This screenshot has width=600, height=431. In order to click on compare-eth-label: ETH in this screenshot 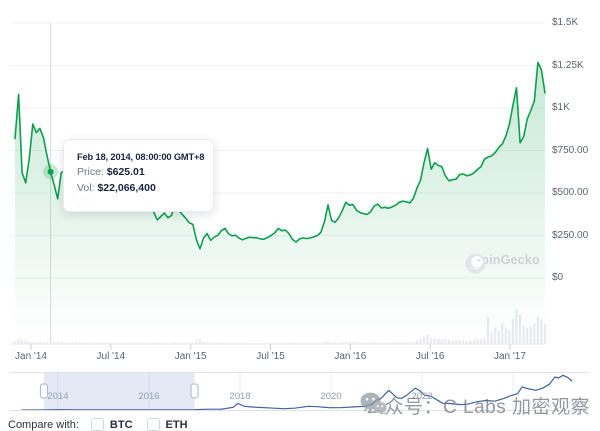, I will do `click(176, 424)`.